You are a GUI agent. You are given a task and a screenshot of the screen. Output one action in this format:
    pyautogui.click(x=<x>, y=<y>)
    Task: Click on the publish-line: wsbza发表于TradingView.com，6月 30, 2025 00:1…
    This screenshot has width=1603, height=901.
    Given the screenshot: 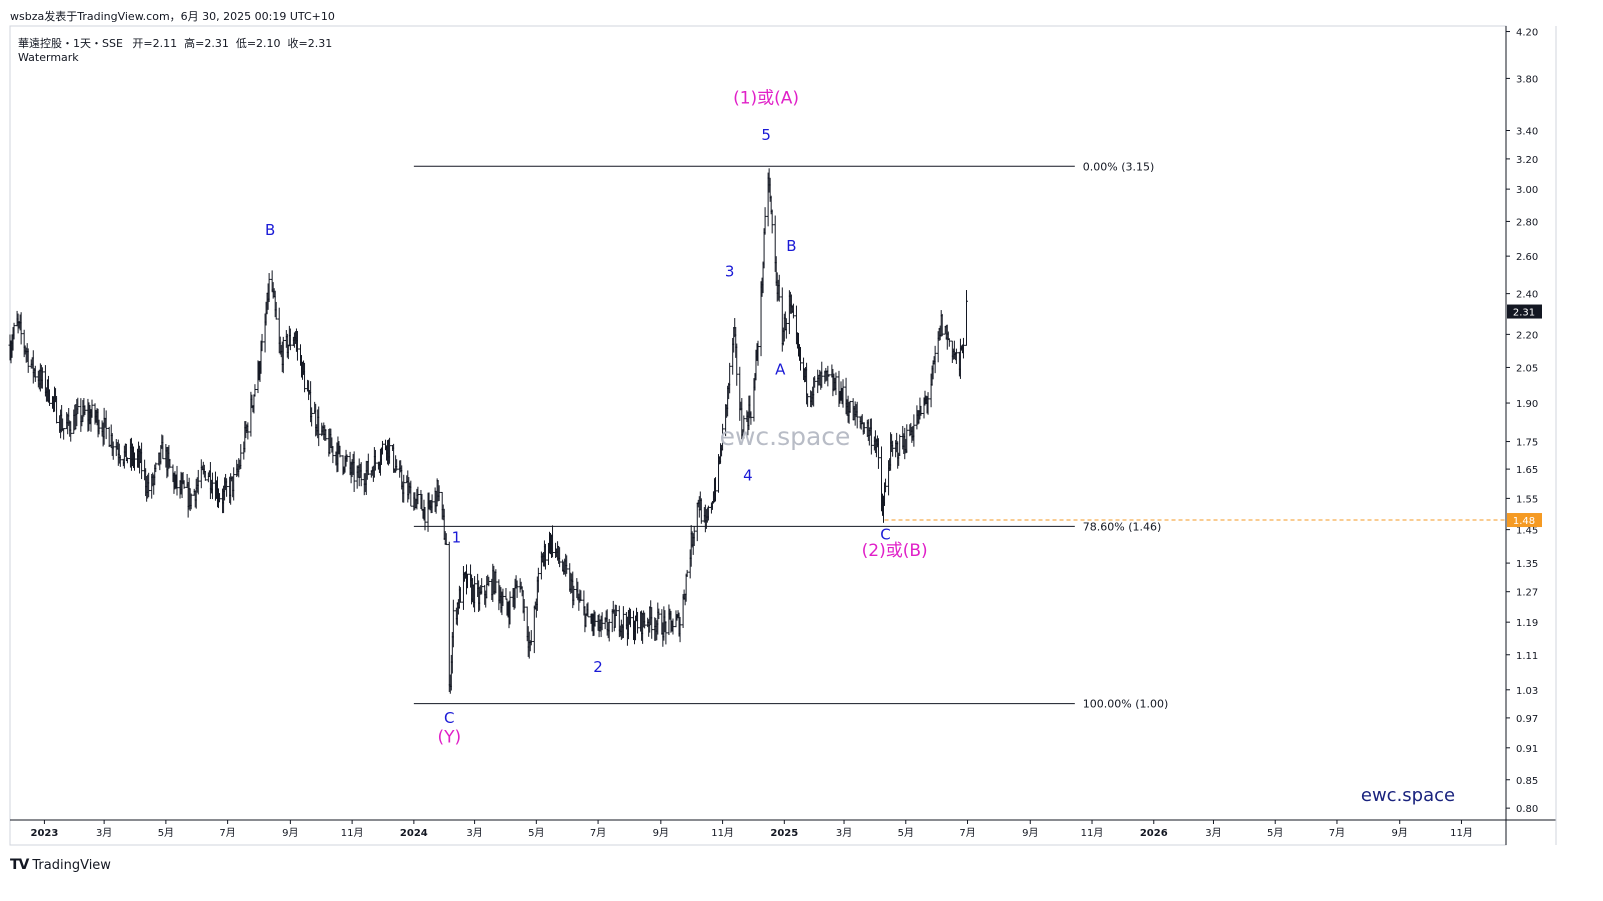 What is the action you would take?
    pyautogui.click(x=172, y=16)
    